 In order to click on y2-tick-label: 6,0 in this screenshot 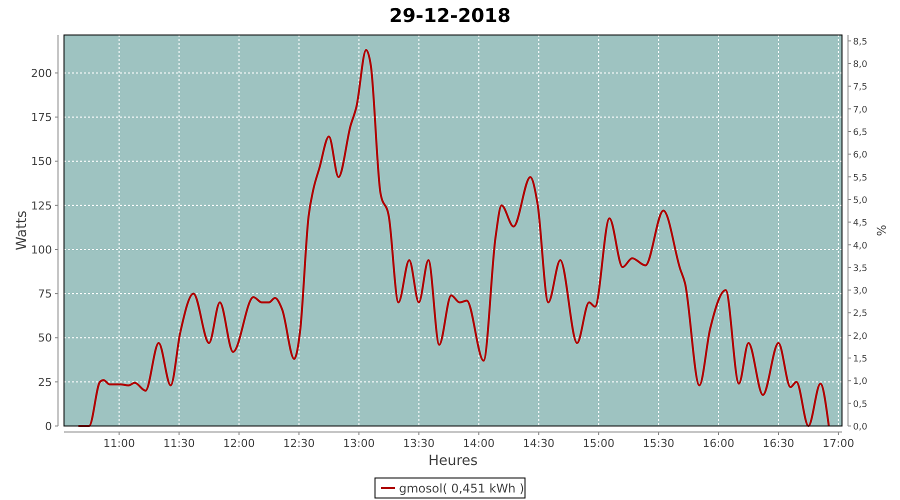, I will do `click(860, 155)`.